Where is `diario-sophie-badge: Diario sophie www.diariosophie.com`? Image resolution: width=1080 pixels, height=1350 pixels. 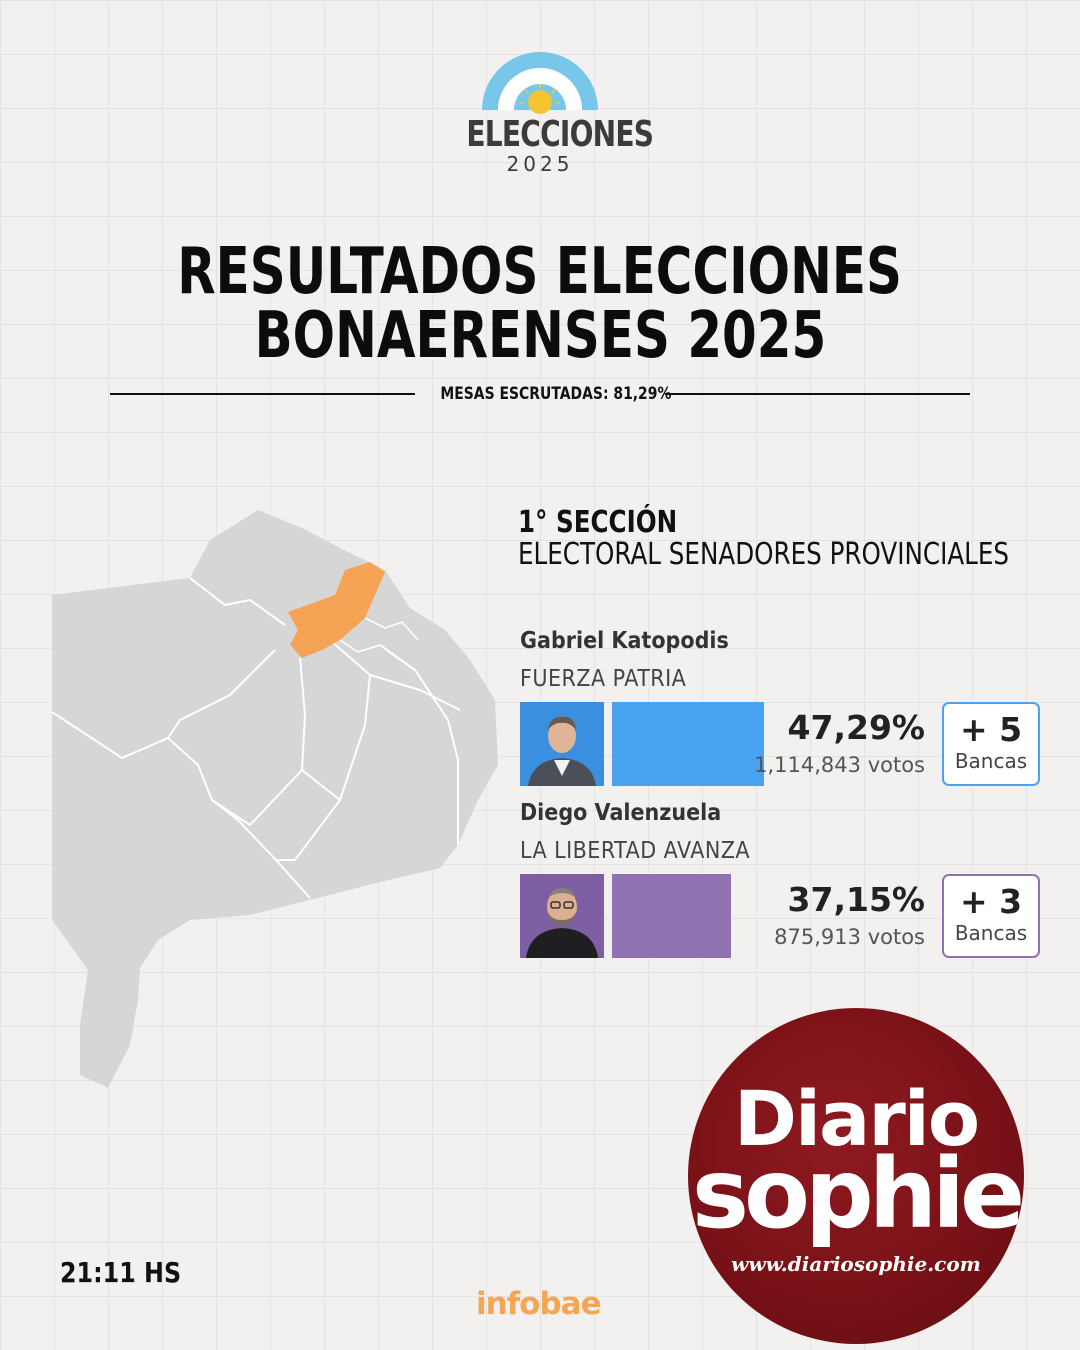
diario-sophie-badge: Diario sophie www.diariosophie.com is located at coordinates (856, 1176).